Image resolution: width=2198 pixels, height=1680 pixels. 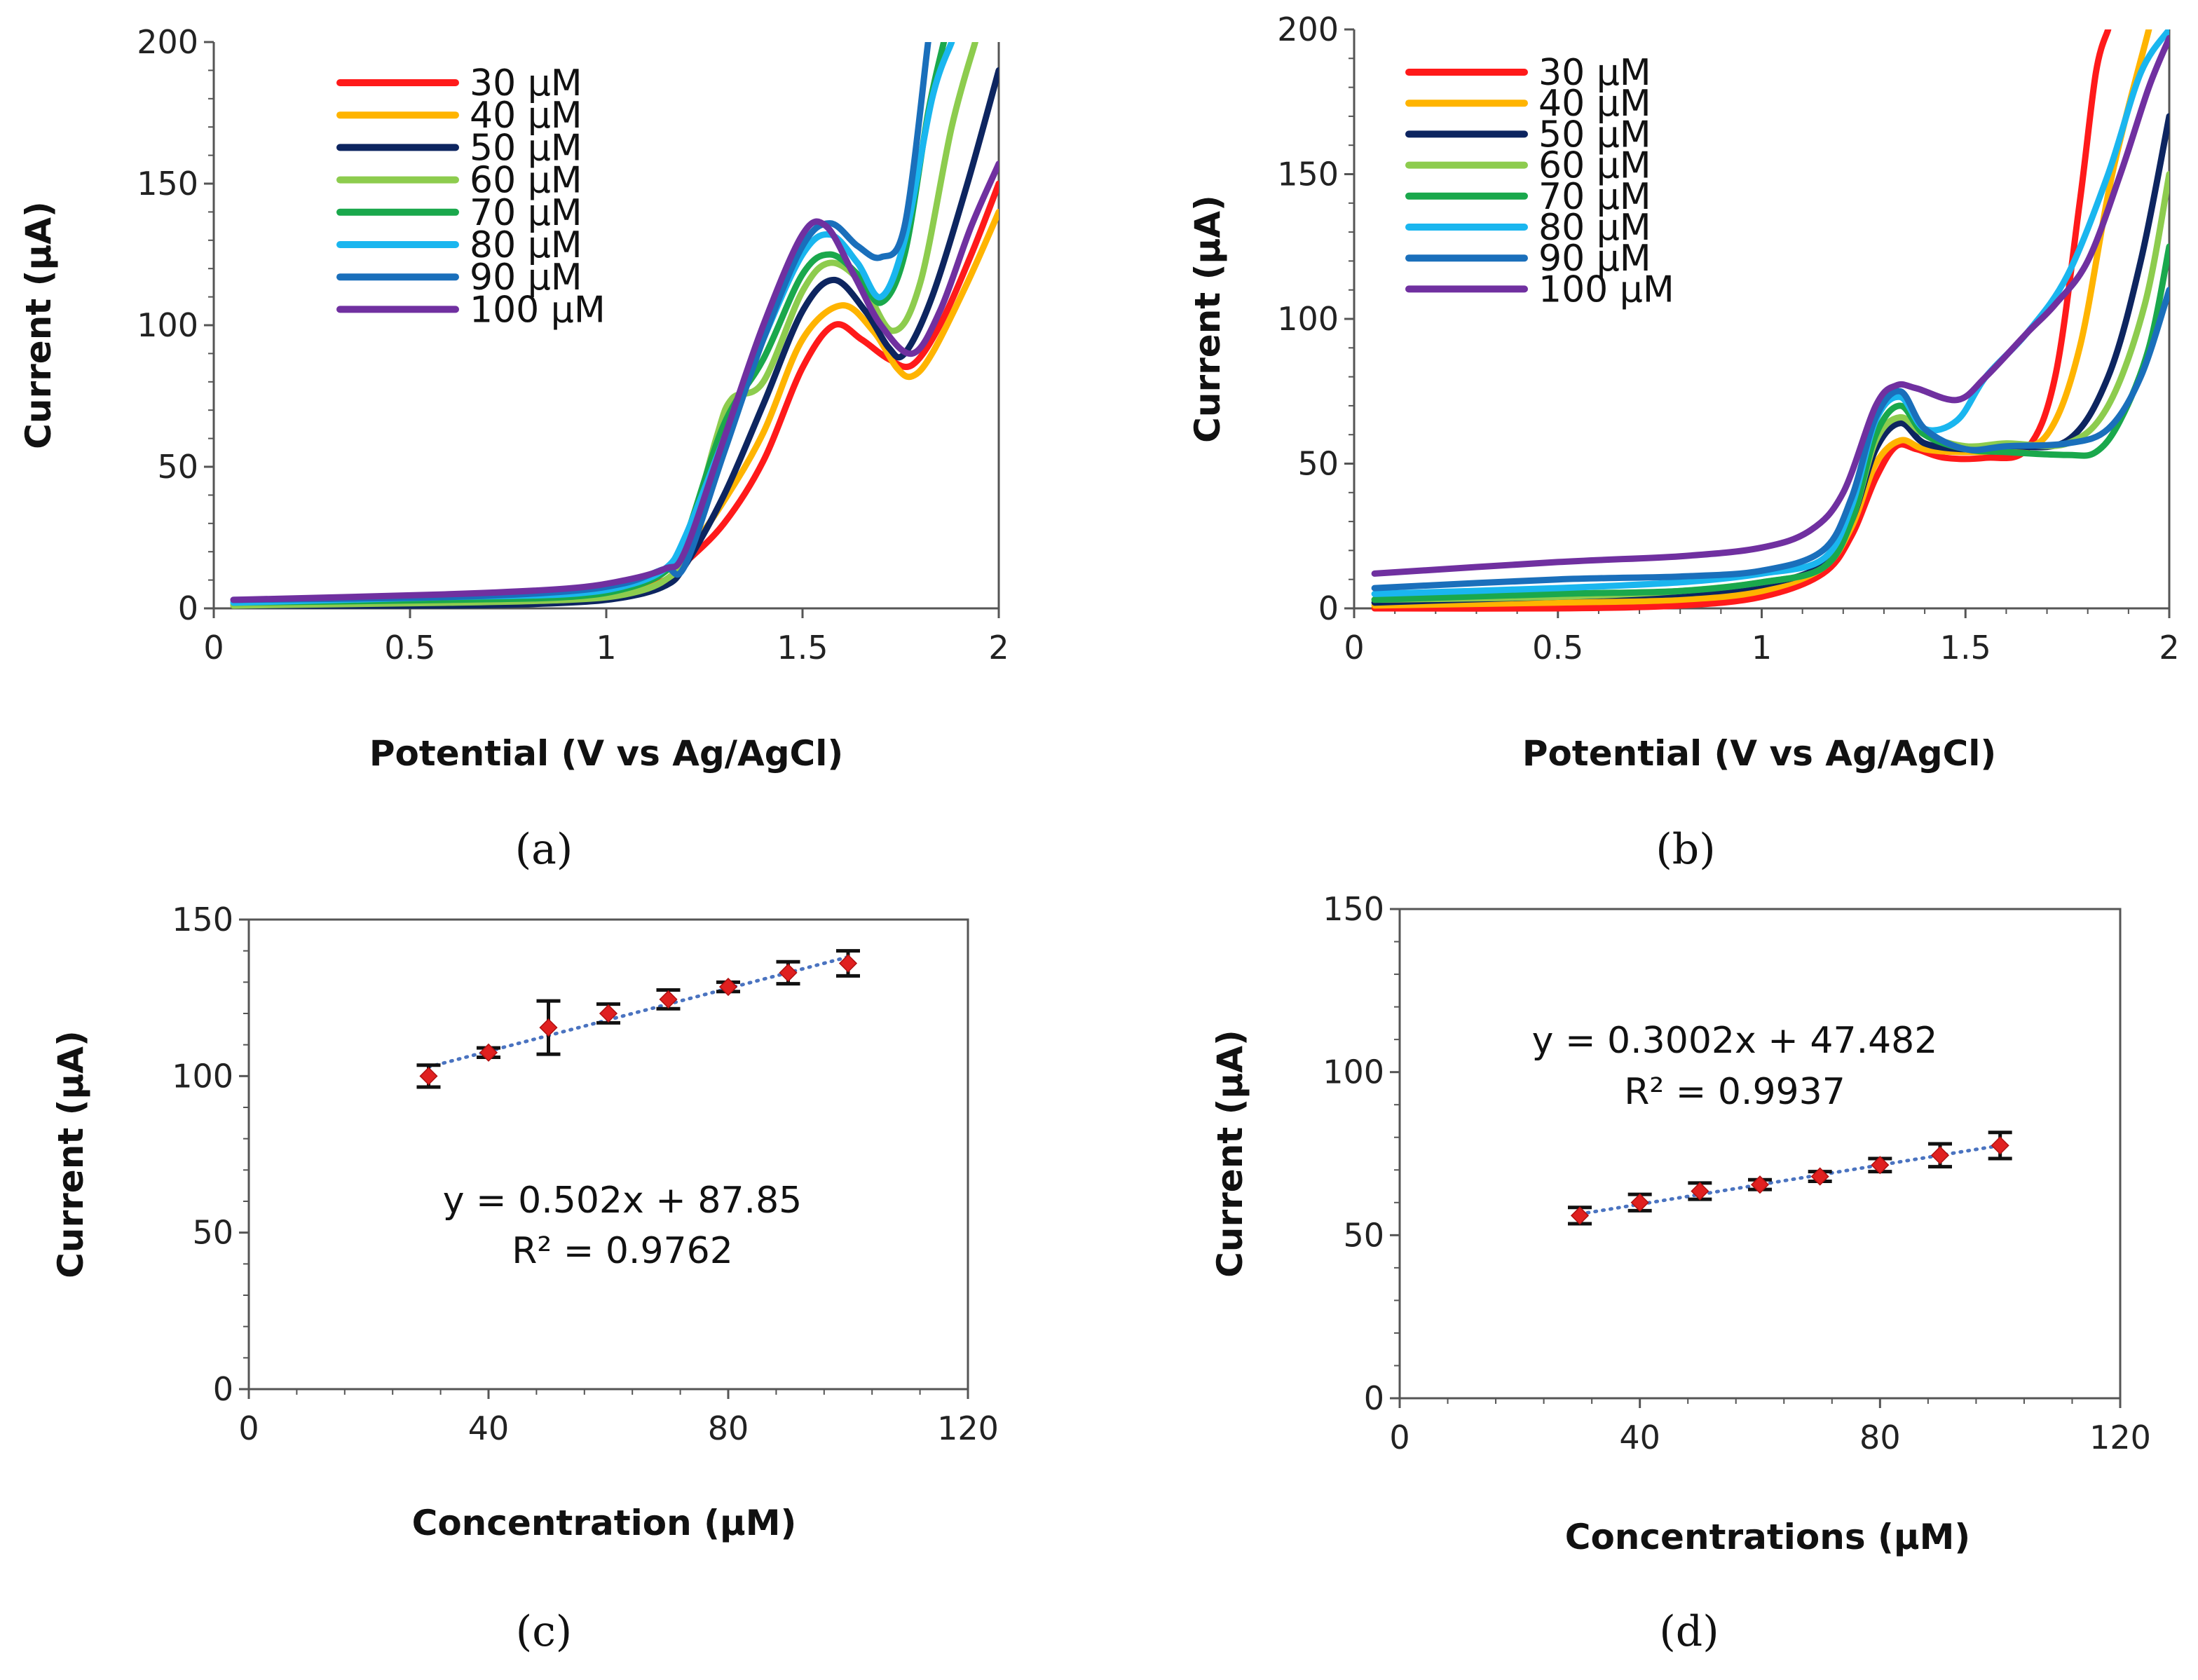 I want to click on panel-c-equation: y = 0.502x + 87.85, so click(x=623, y=1201).